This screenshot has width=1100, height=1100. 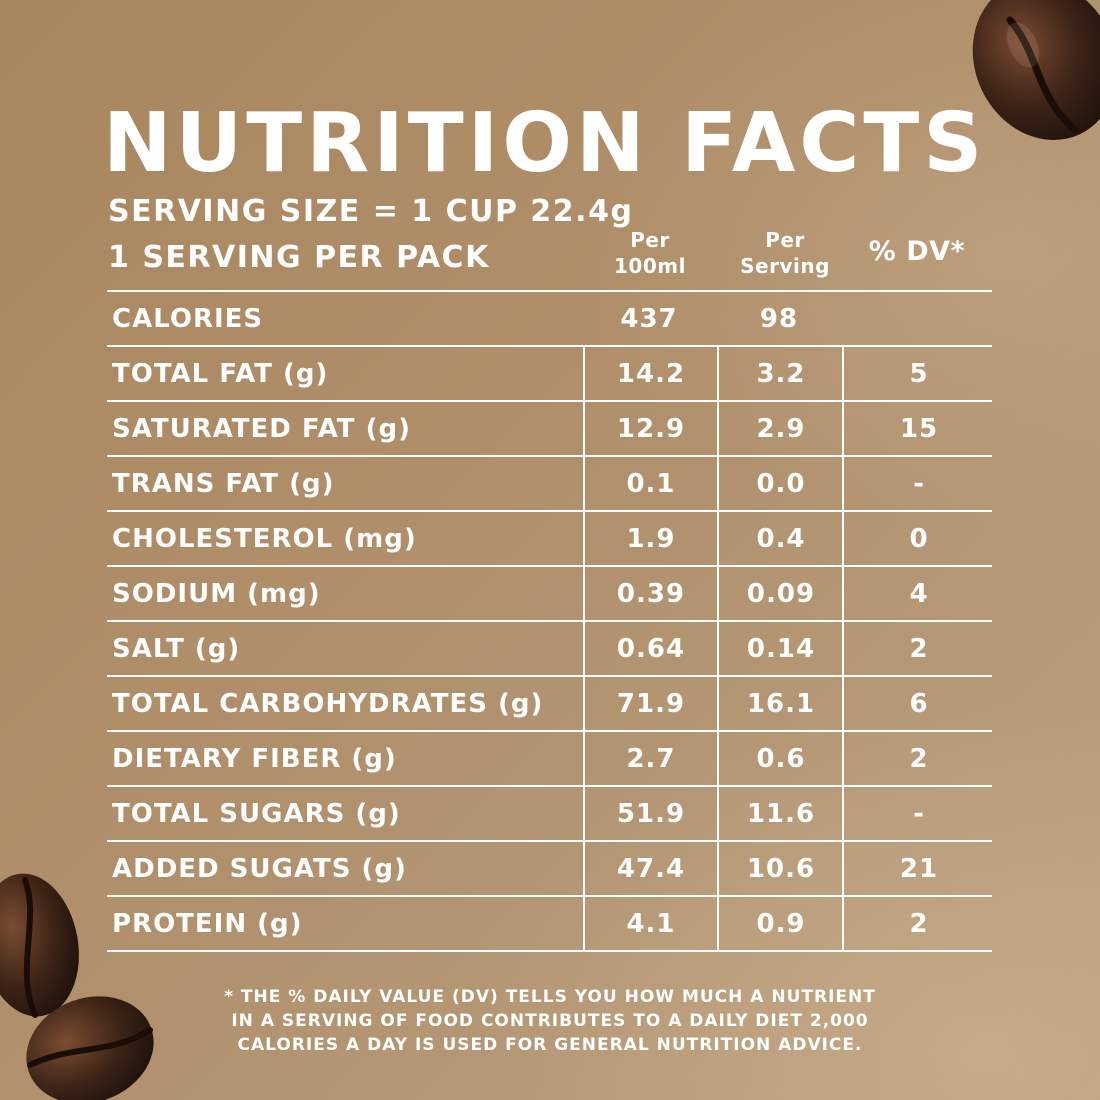 What do you see at coordinates (650, 648) in the screenshot?
I see `value-per-100ml: 0.64` at bounding box center [650, 648].